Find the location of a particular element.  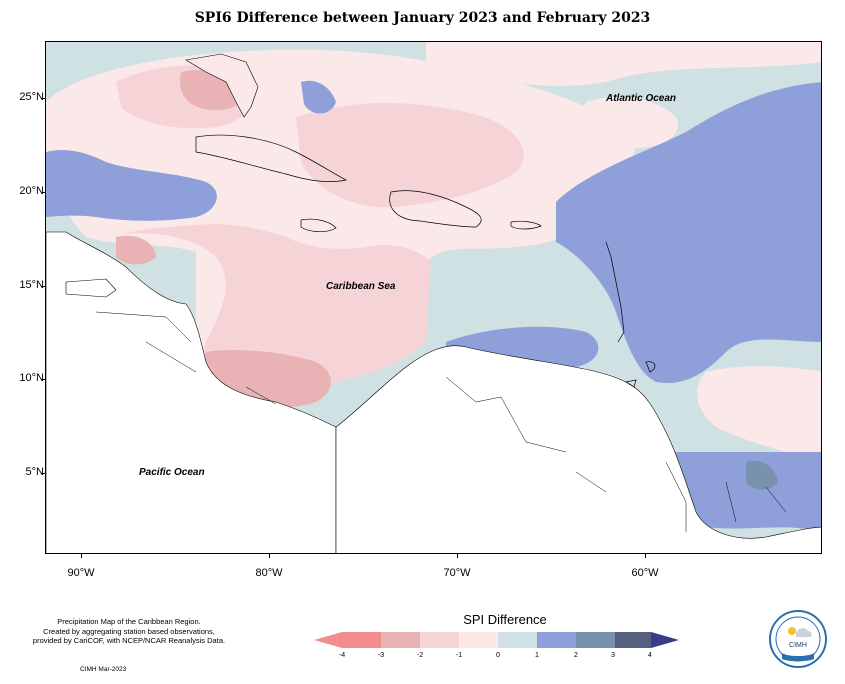

land-cuba is located at coordinates (271, 158).